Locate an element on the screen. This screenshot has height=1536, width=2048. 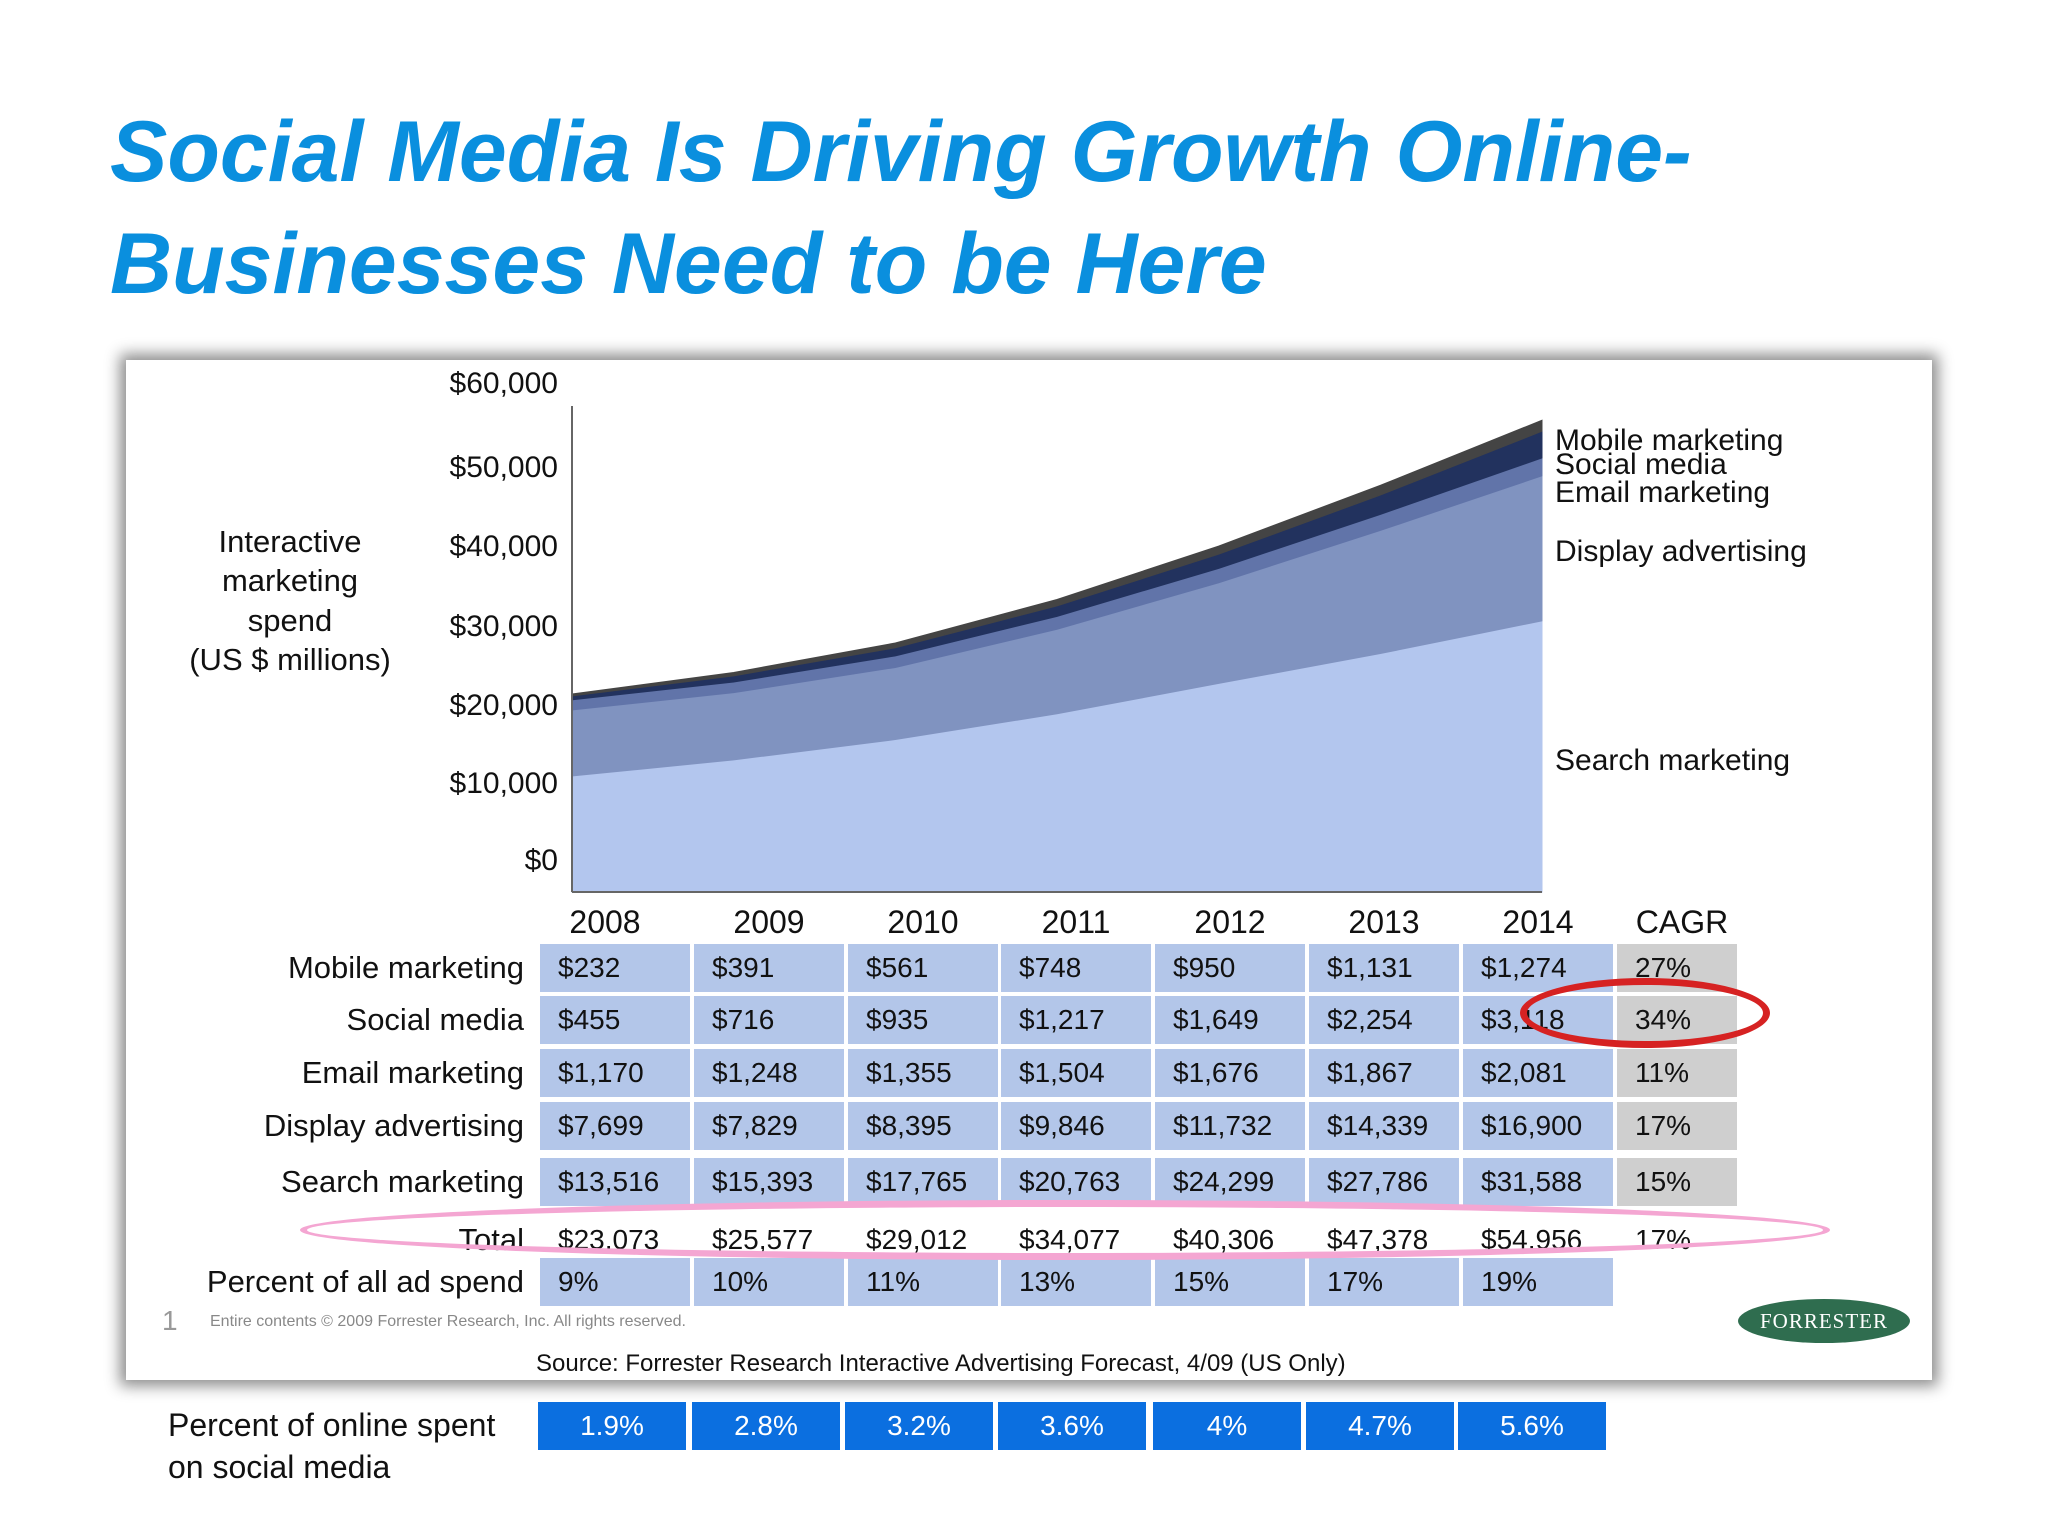
table-cell: $935 is located at coordinates (923, 1020).